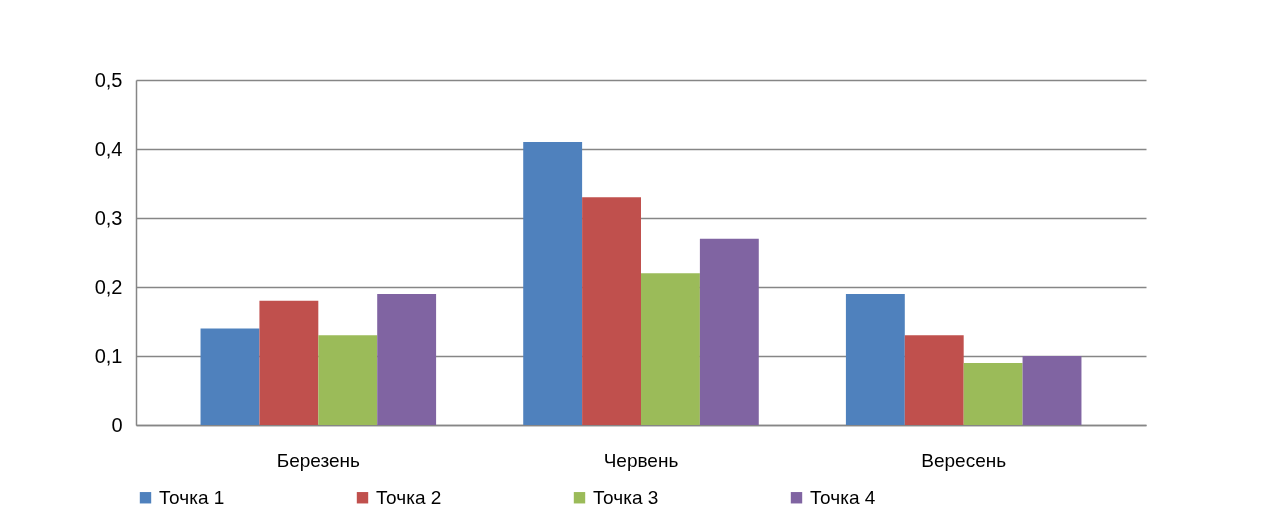 The image size is (1279, 529). I want to click on y-tick-label: 0,1, so click(108, 355).